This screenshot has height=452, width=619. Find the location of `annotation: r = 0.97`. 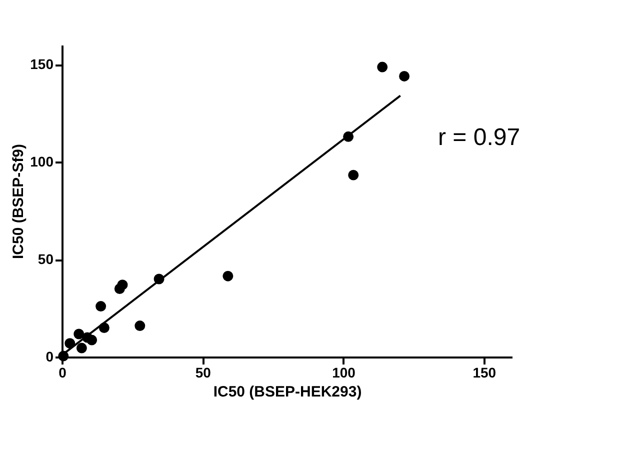

annotation: r = 0.97 is located at coordinates (479, 137).